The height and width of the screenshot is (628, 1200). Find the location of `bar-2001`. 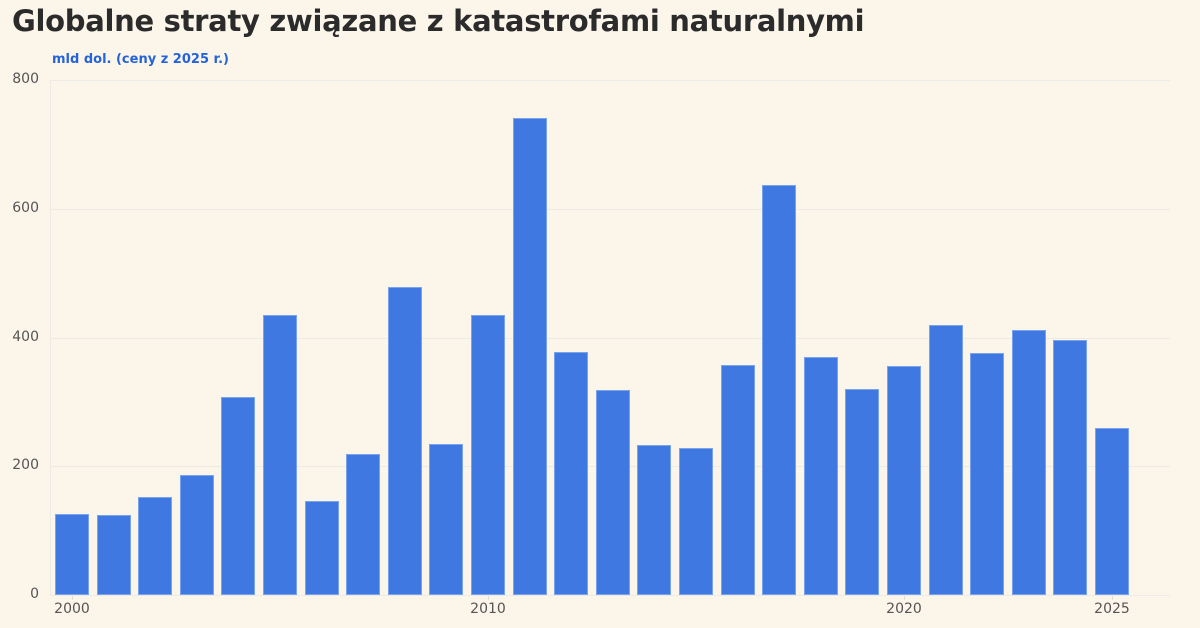

bar-2001 is located at coordinates (113, 555).